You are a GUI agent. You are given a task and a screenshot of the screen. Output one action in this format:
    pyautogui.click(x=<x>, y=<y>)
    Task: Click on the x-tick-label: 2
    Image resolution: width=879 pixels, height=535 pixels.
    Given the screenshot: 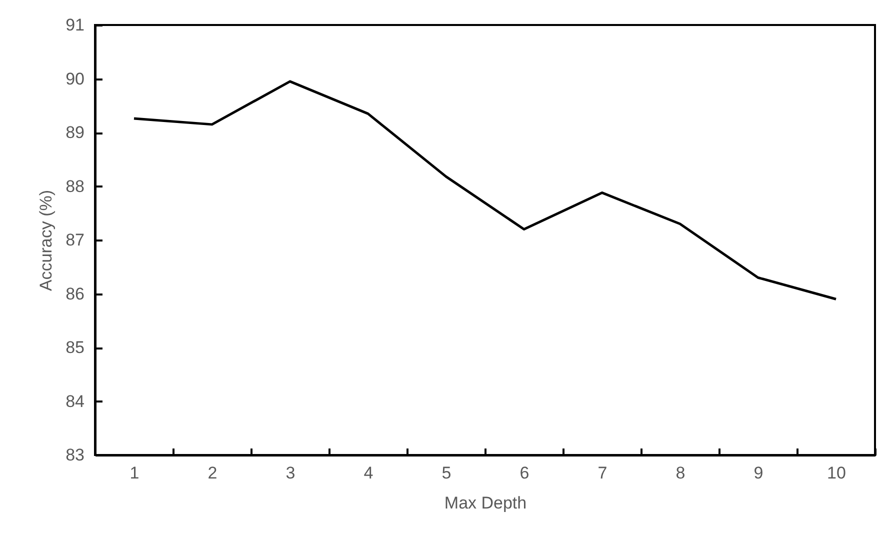 What is the action you would take?
    pyautogui.click(x=213, y=473)
    